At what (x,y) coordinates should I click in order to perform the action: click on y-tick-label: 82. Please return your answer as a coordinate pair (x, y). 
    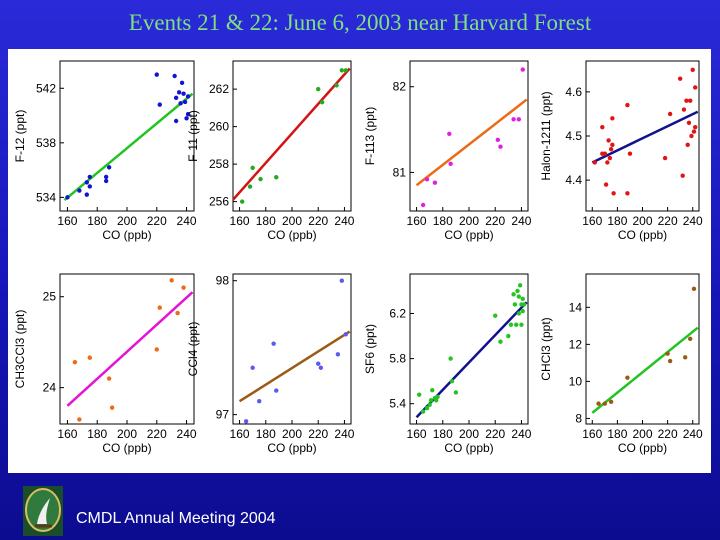
    Looking at the image, I should click on (400, 87).